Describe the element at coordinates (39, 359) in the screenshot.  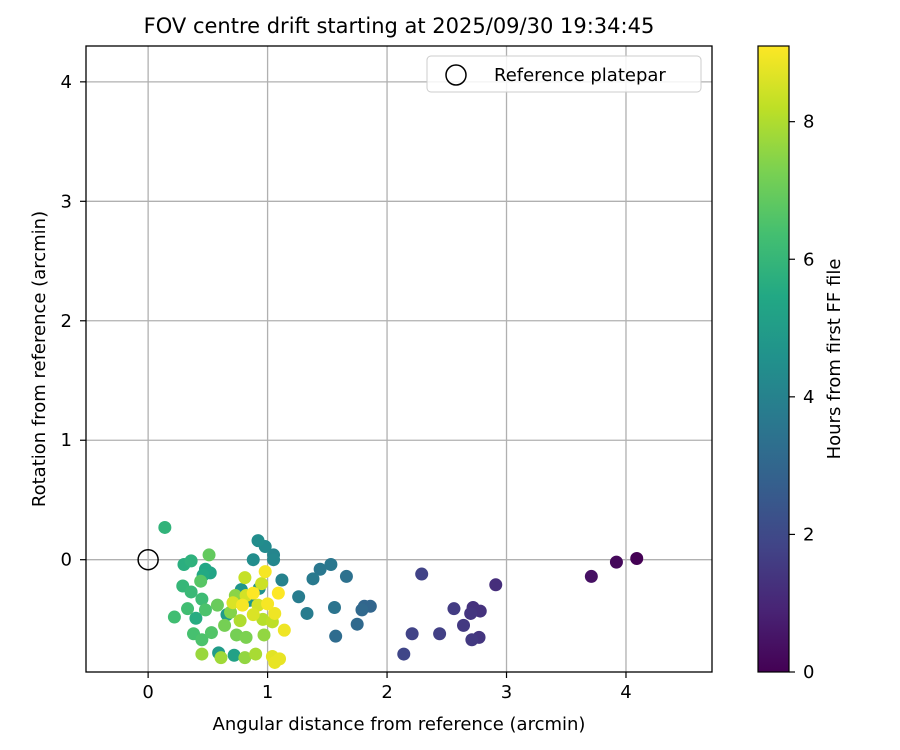
I see `y-axis-label: Rotation from reference (arcmin)` at that location.